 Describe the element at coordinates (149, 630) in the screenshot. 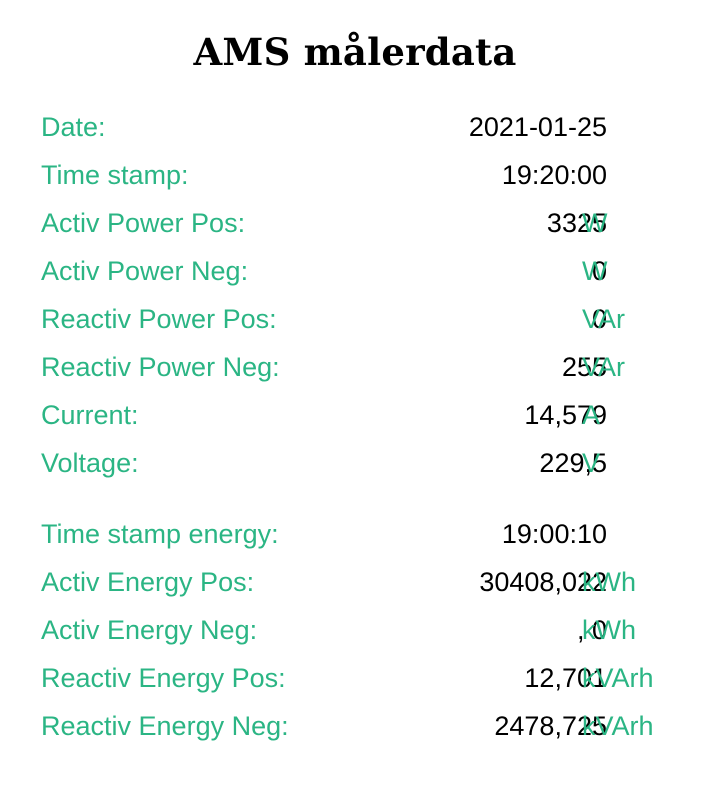

I see `row-label: Activ Energy Neg:` at that location.